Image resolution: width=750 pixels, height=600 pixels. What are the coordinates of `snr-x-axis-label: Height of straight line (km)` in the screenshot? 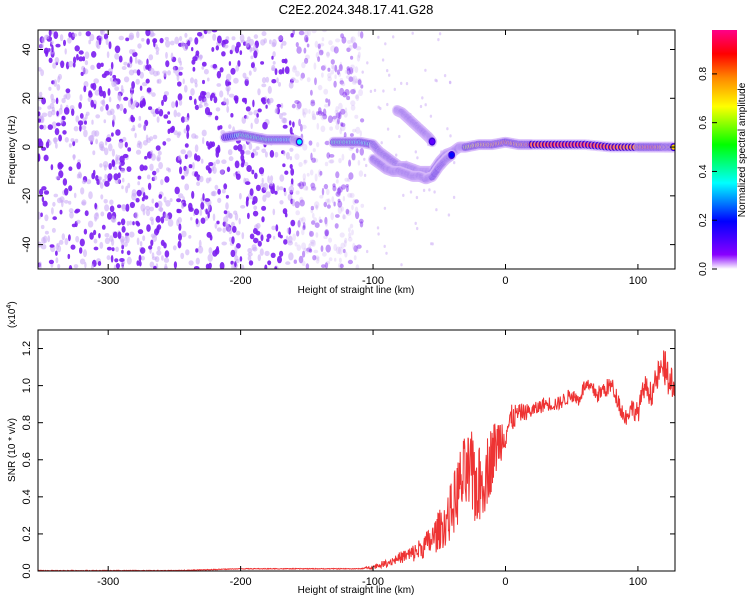 It's located at (356, 590).